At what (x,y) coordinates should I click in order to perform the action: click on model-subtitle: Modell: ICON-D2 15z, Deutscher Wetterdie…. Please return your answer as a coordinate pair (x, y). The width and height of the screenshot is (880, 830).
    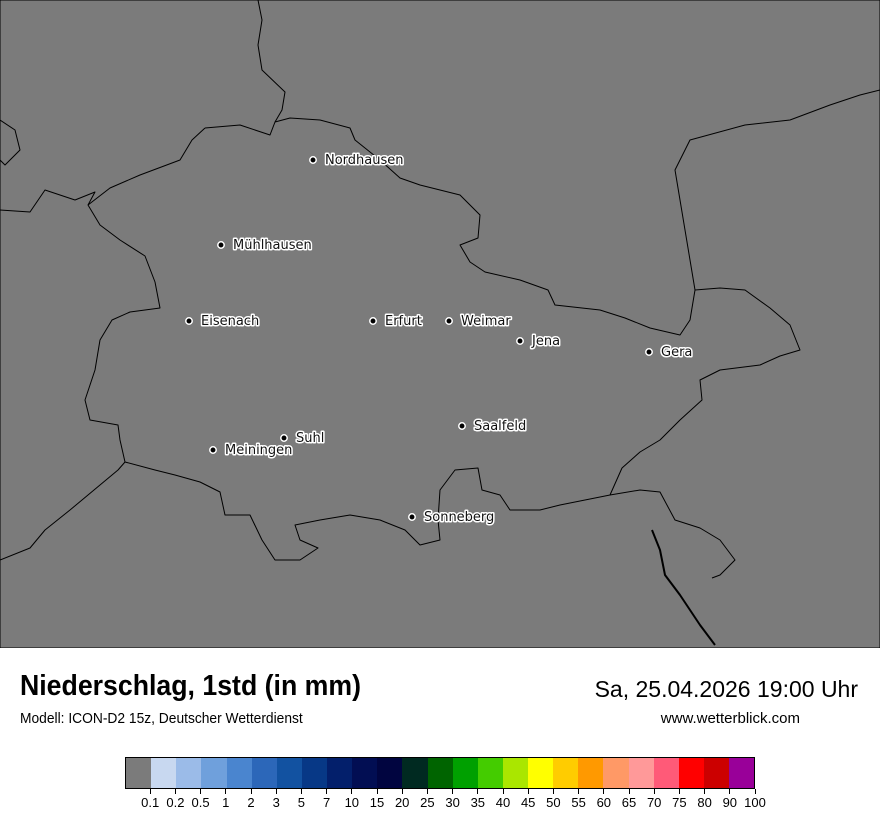
    Looking at the image, I should click on (161, 718).